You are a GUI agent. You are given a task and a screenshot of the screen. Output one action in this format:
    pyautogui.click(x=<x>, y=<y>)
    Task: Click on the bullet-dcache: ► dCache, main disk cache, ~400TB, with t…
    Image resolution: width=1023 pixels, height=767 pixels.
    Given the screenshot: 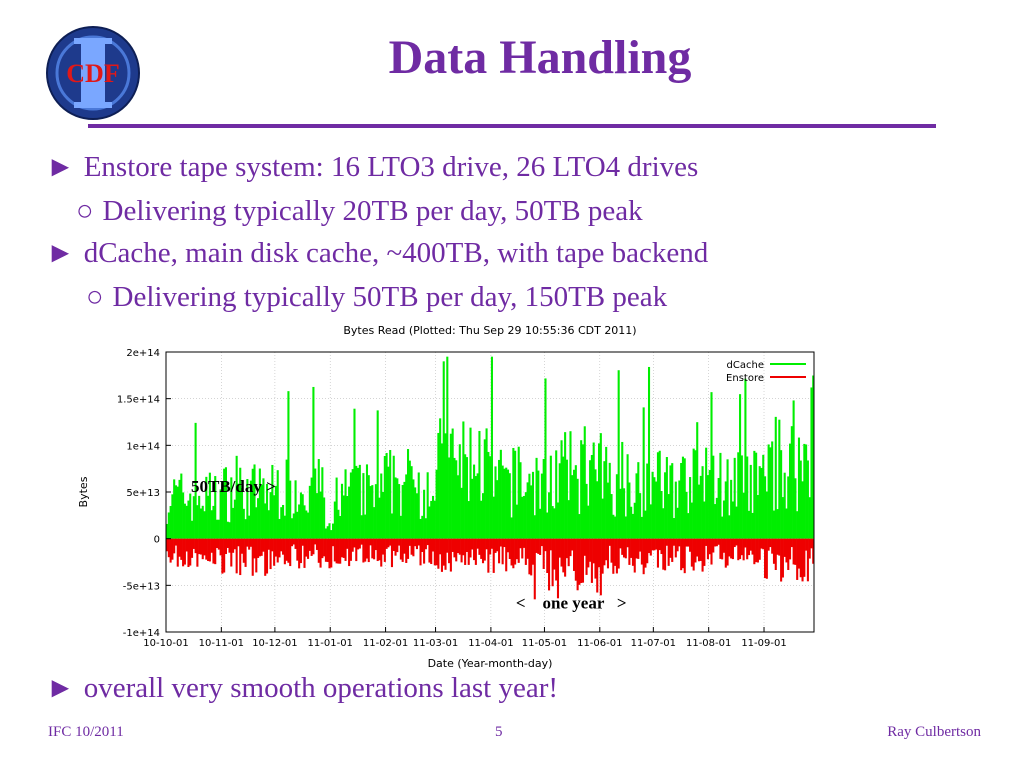 What is the action you would take?
    pyautogui.click(x=377, y=253)
    